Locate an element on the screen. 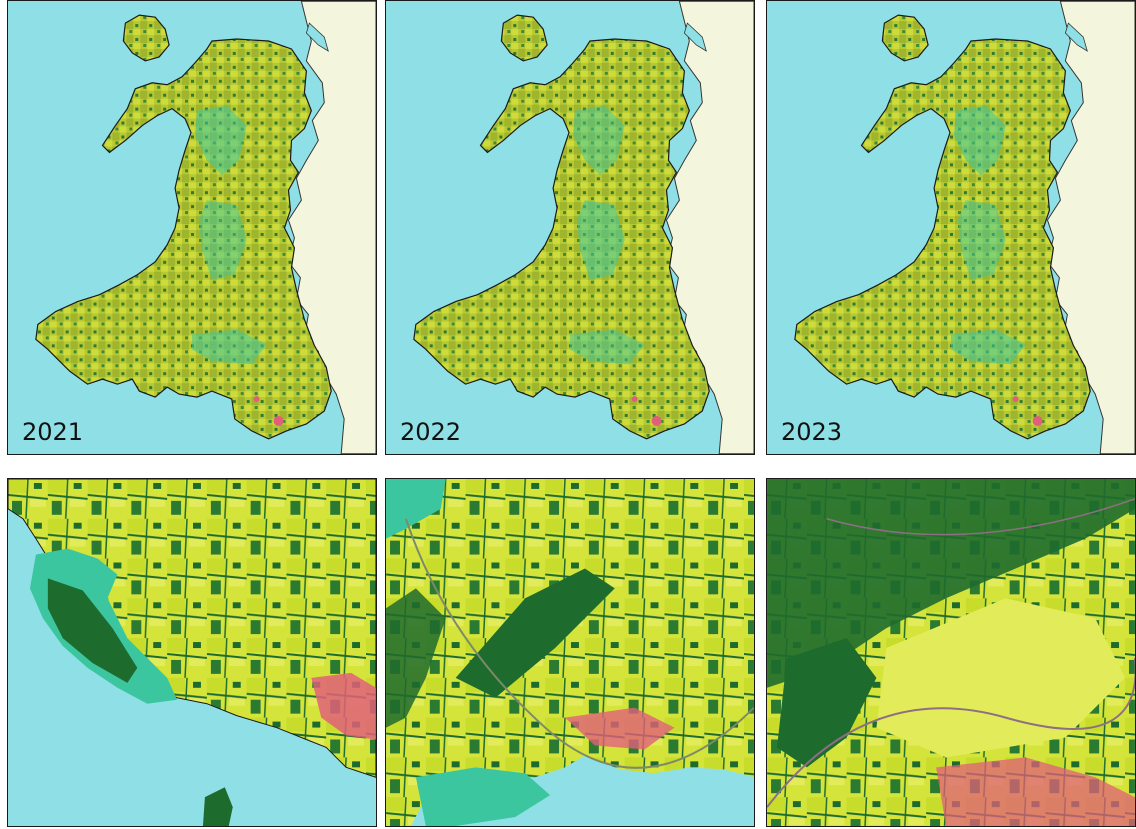  year-label: 2021 is located at coordinates (53, 432).